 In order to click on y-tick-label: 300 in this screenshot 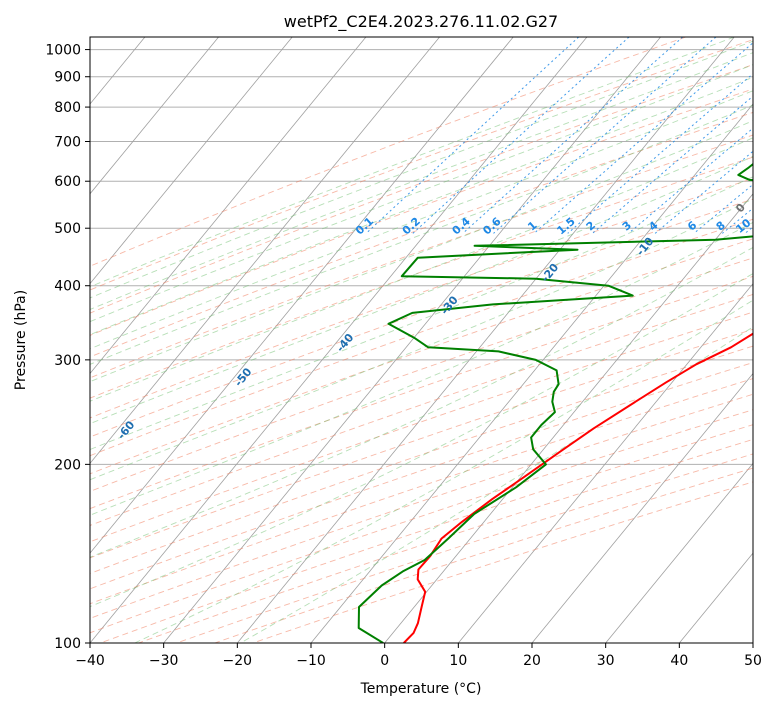, I will do `click(67, 361)`.